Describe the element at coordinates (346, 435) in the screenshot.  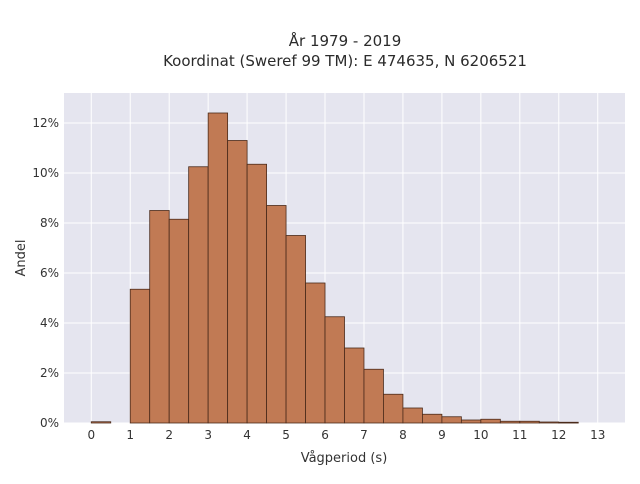
I see `x-tick-labels: 0 1 2 3 4 5 6 7 8 9 10 11 12 13` at that location.